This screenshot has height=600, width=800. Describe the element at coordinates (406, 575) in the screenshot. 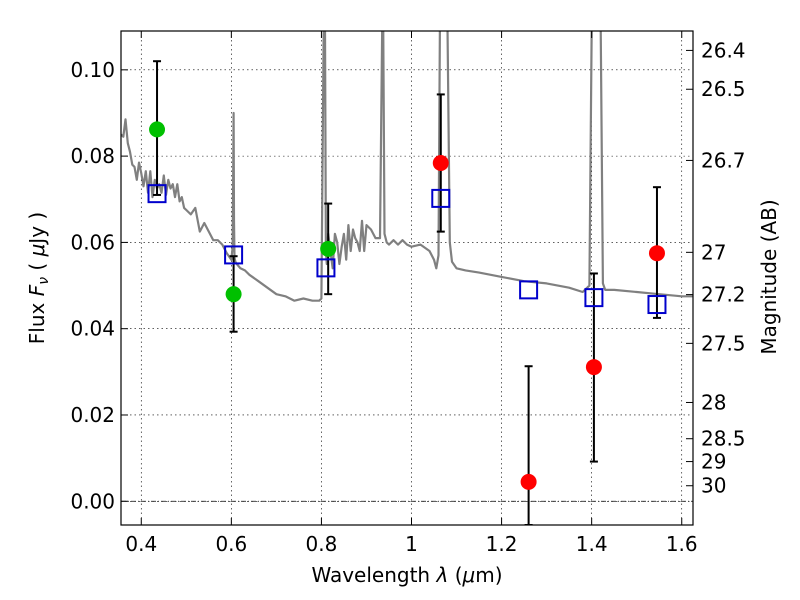

I see `x-axis-label: Wavelength λ (μm)` at that location.